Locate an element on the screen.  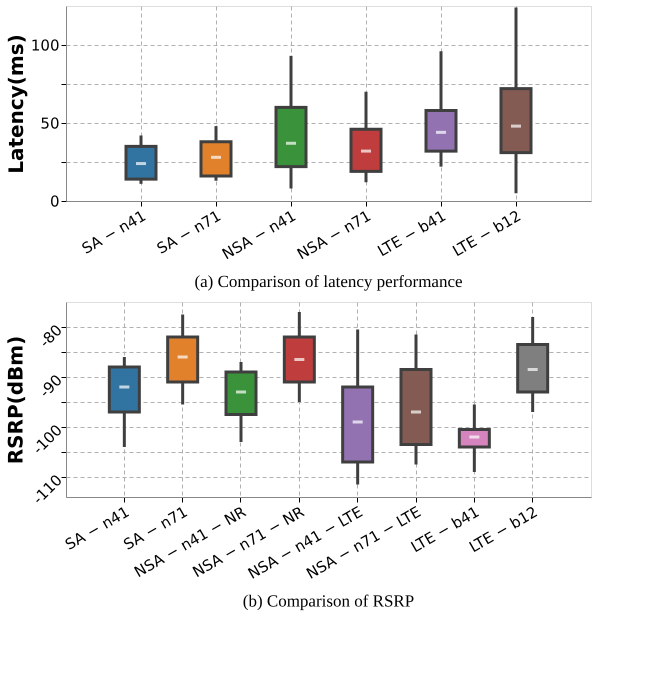
y-tick-label: 50 is located at coordinates (50, 123).